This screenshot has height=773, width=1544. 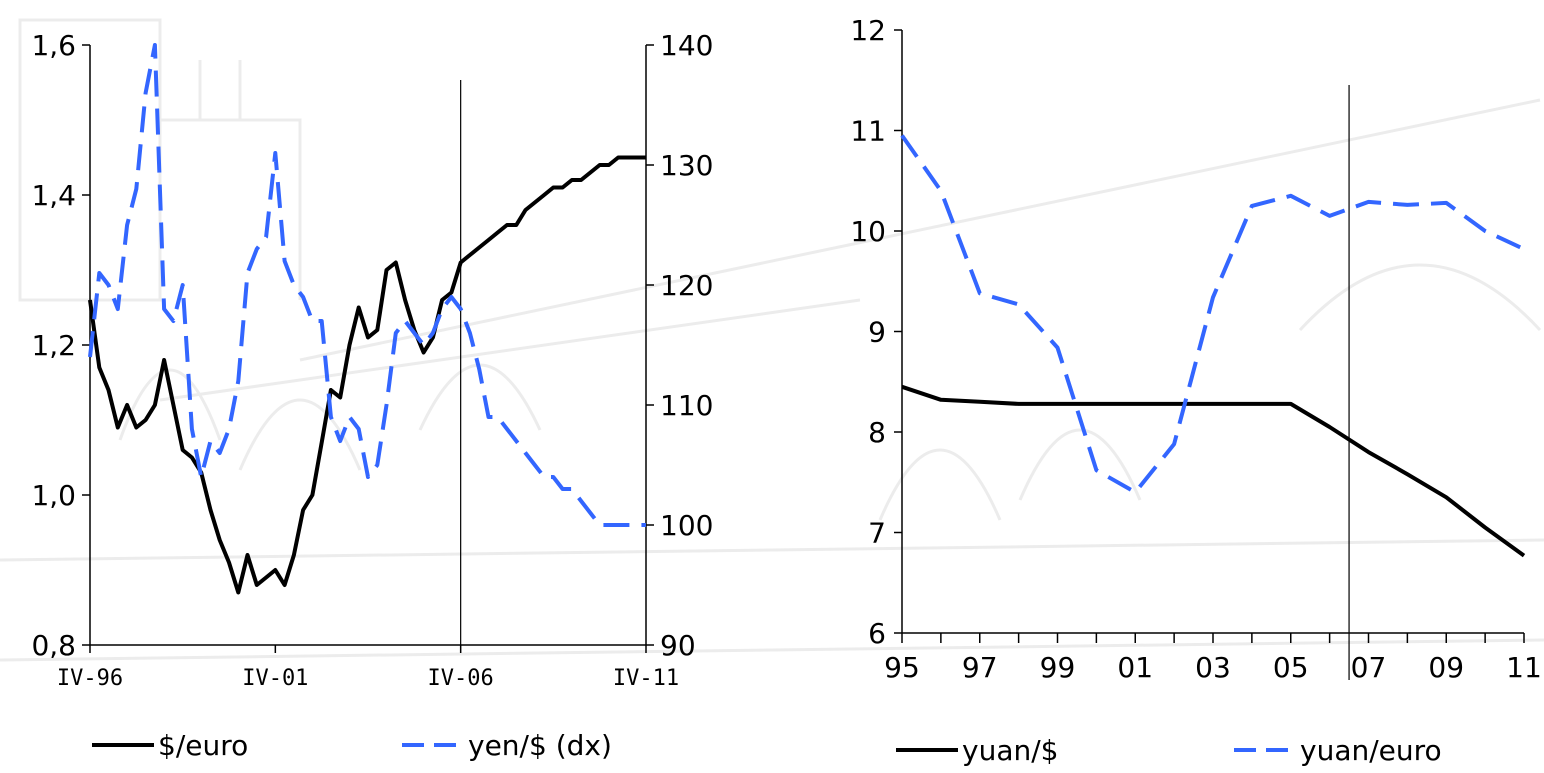 What do you see at coordinates (877, 332) in the screenshot?
I see `right-chart-y-tick-label-3: 9` at bounding box center [877, 332].